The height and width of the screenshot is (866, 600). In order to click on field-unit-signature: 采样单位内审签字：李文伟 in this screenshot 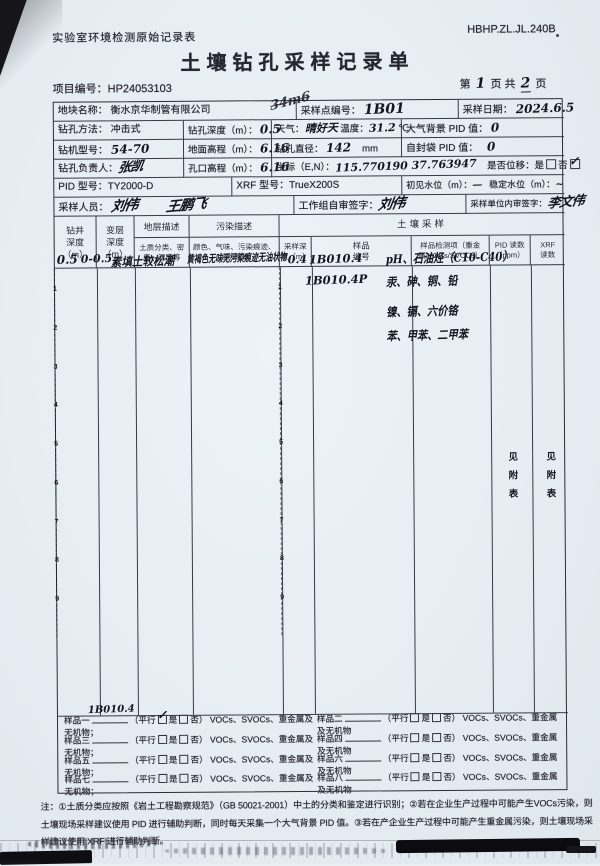, I will do `click(525, 203)`.